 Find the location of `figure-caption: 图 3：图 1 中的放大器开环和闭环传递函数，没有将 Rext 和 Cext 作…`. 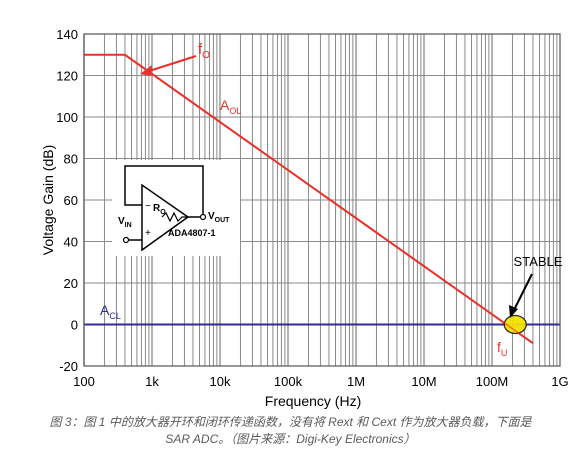

figure-caption: 图 3：图 1 中的放大器开环和闭环传递函数，没有将 Rext 和 Cext 作… is located at coordinates (290, 431).